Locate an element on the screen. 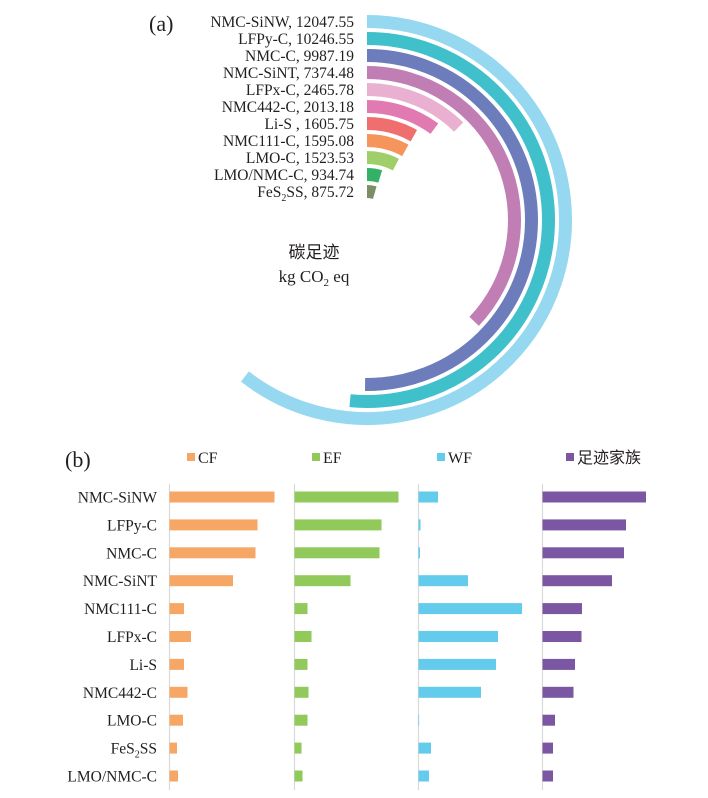 The width and height of the screenshot is (708, 798). legend-label: EF is located at coordinates (332, 458).